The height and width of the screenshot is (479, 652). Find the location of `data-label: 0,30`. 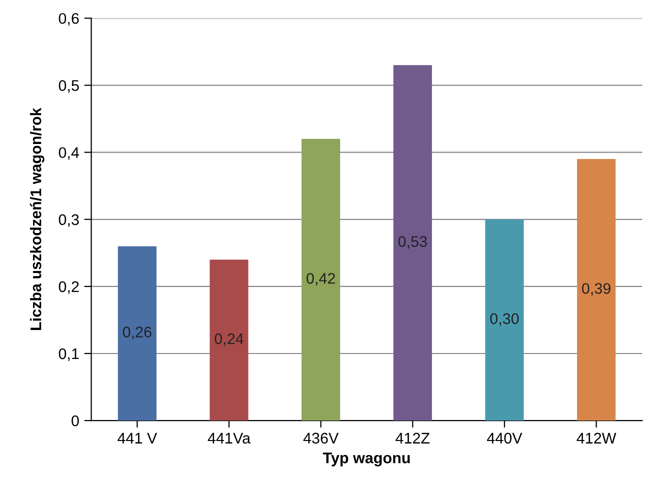

data-label: 0,30 is located at coordinates (504, 319).